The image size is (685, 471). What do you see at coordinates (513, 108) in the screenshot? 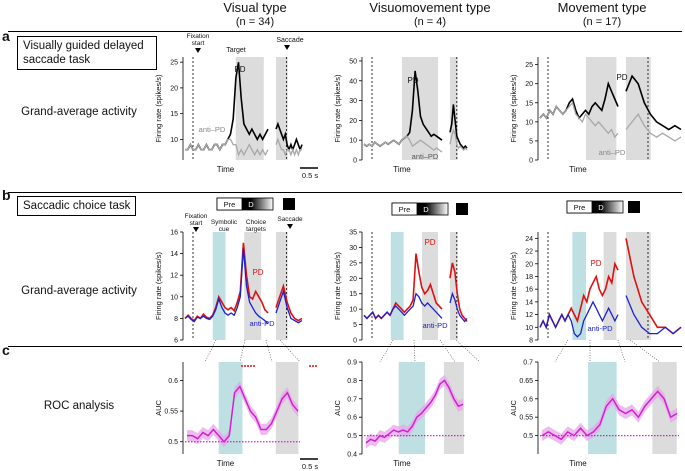
I see `a-movement-ylabel: Firing rate (spikes/s)` at bounding box center [513, 108].